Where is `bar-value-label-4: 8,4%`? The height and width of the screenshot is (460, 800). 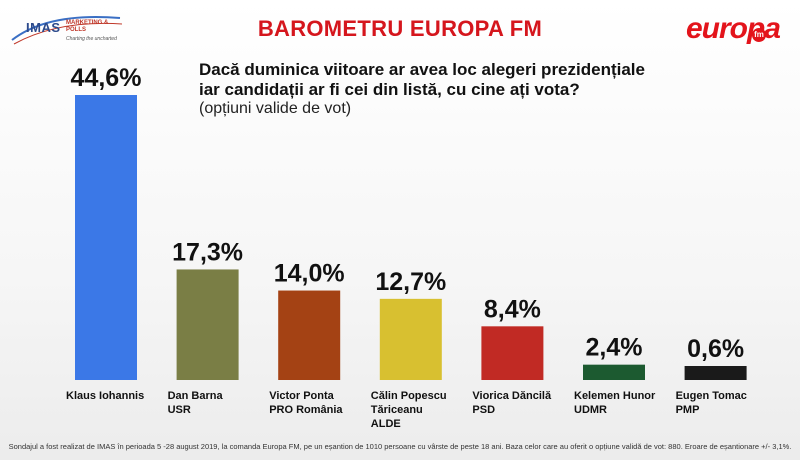 bar-value-label-4: 8,4% is located at coordinates (512, 309).